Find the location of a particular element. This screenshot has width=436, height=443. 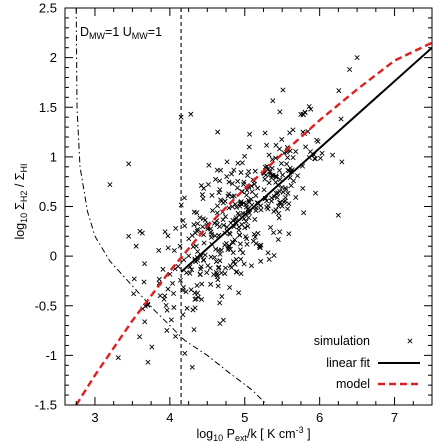

y-tick-label: -0.5 is located at coordinates (46, 305).